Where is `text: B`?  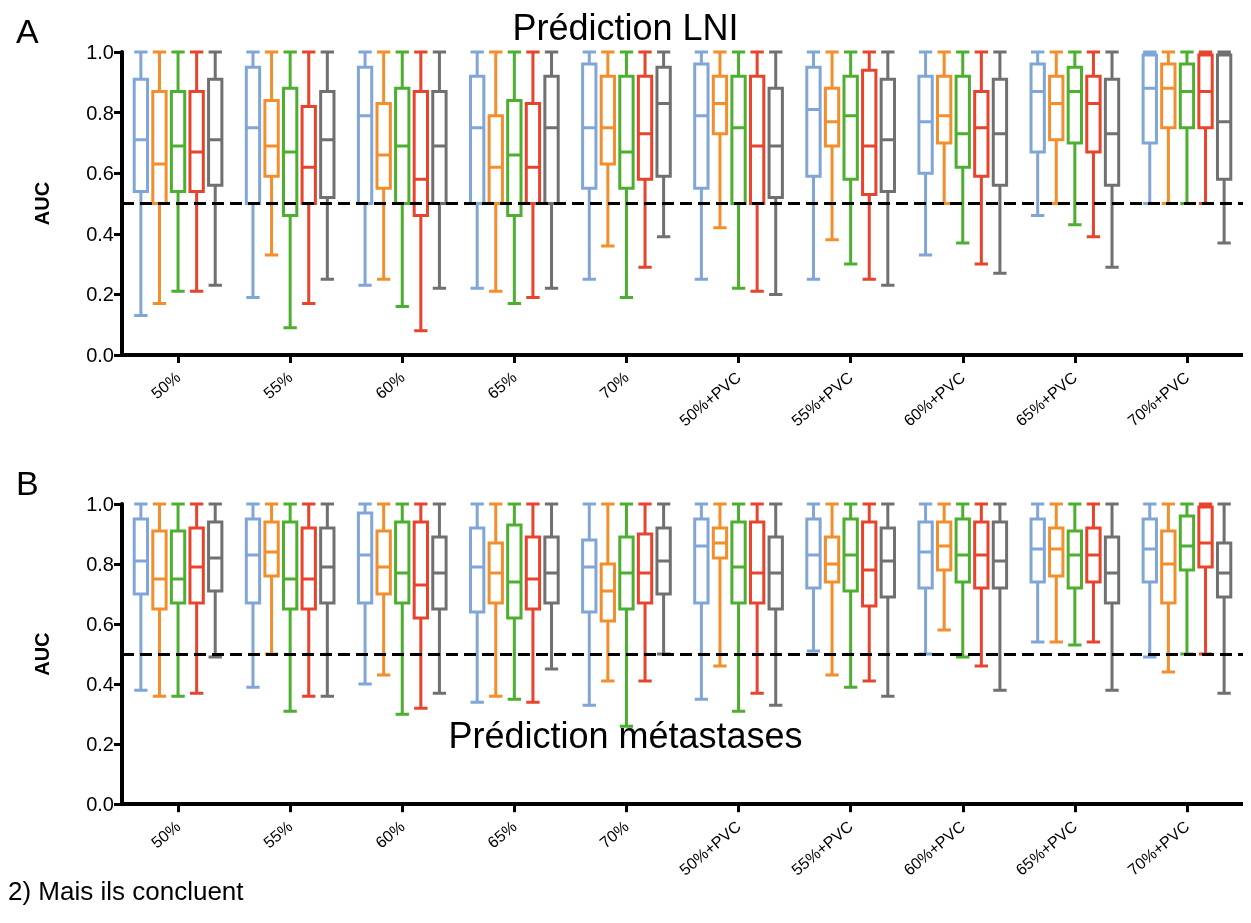 text: B is located at coordinates (27, 483).